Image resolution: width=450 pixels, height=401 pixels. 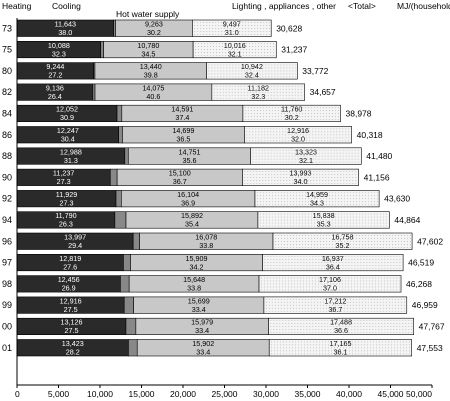 I want to click on data-label-value: 13,993, so click(x=301, y=173).